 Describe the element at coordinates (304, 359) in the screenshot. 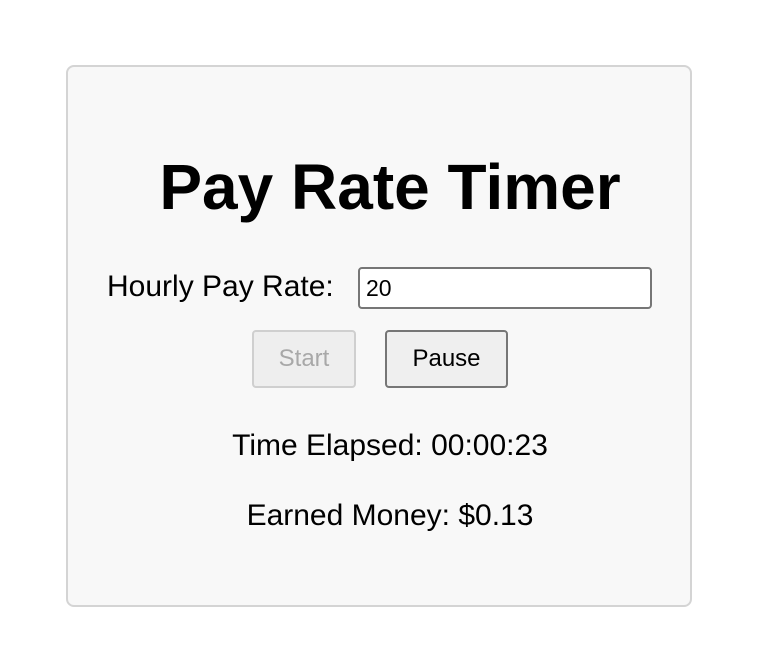

I see `start-button: Start` at that location.